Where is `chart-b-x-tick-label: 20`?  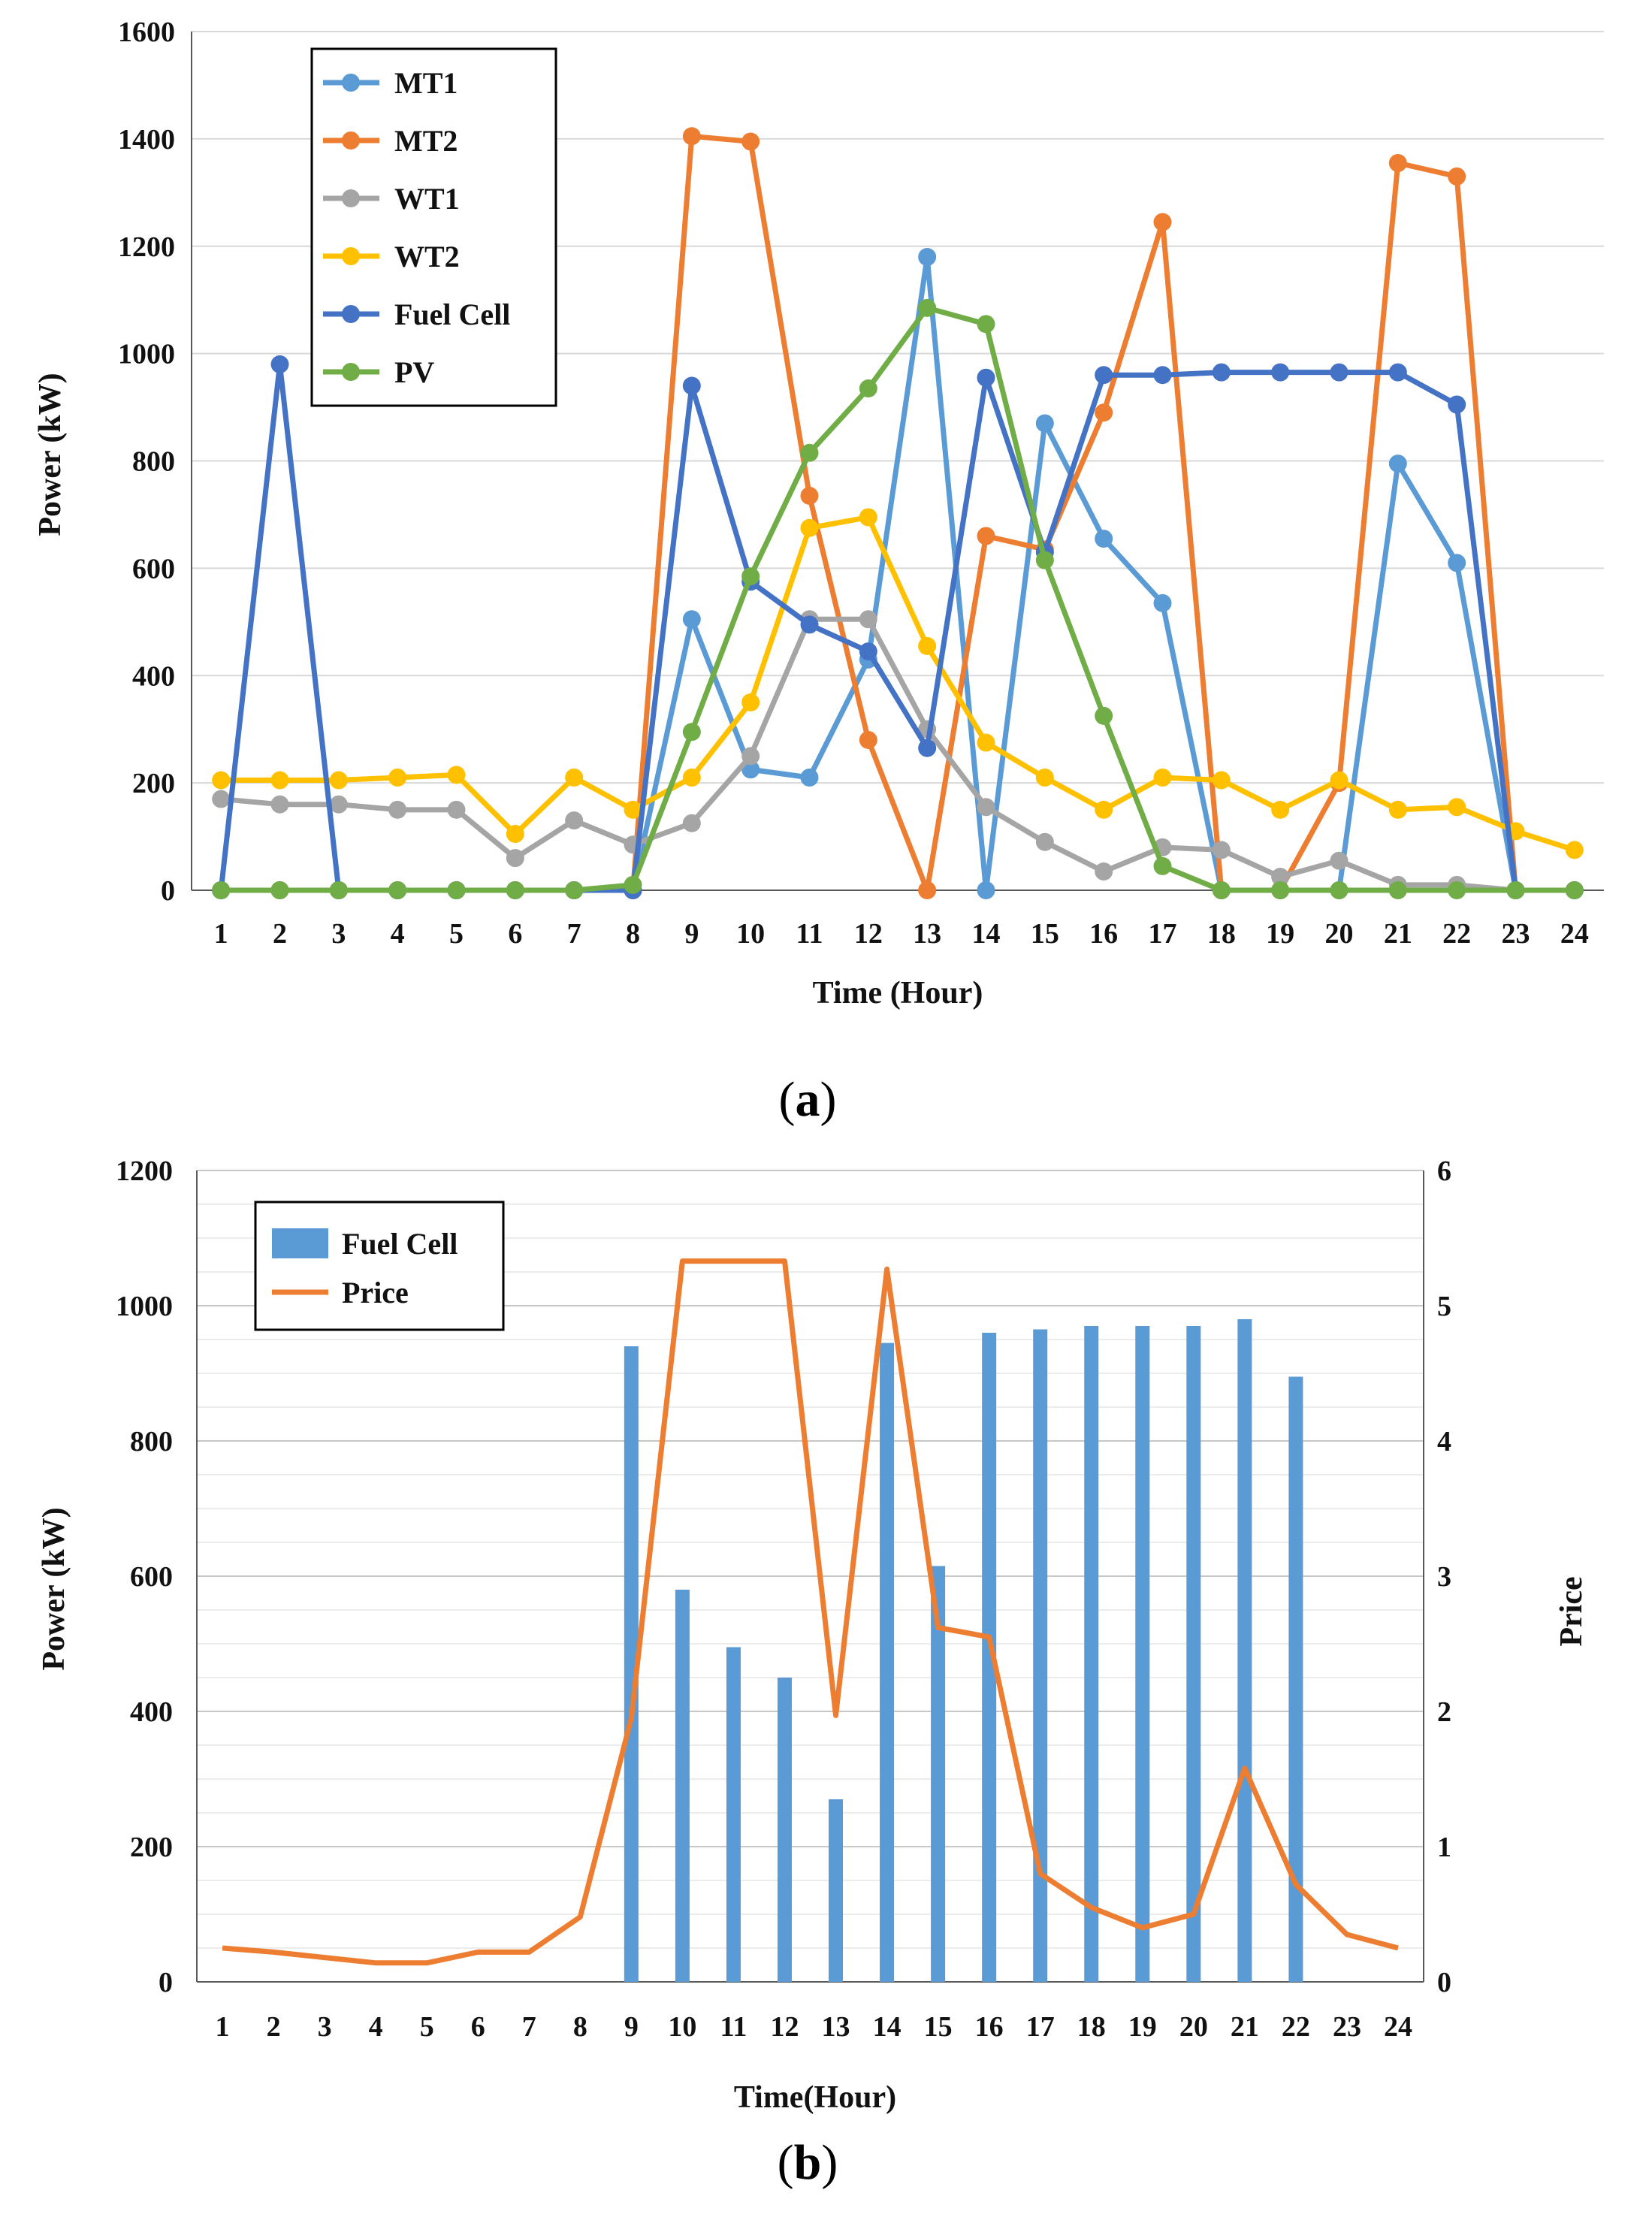 chart-b-x-tick-label: 20 is located at coordinates (1193, 2027).